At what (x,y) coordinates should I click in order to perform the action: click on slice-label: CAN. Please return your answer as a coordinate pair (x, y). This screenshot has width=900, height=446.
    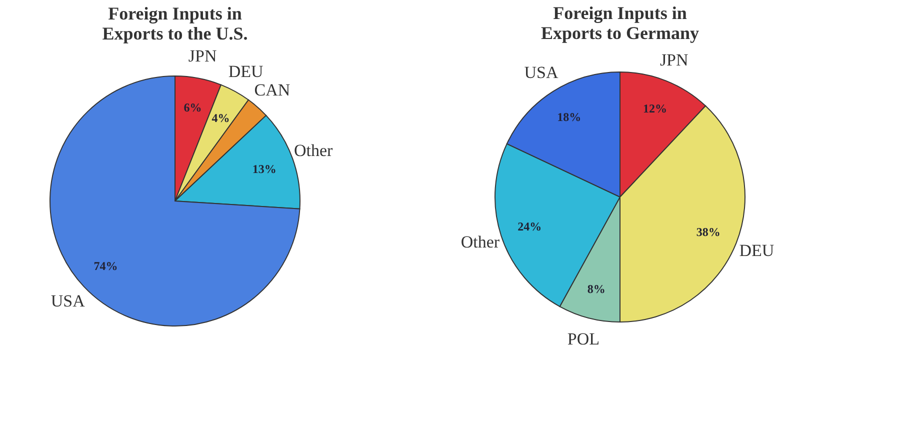
    Looking at the image, I should click on (272, 90).